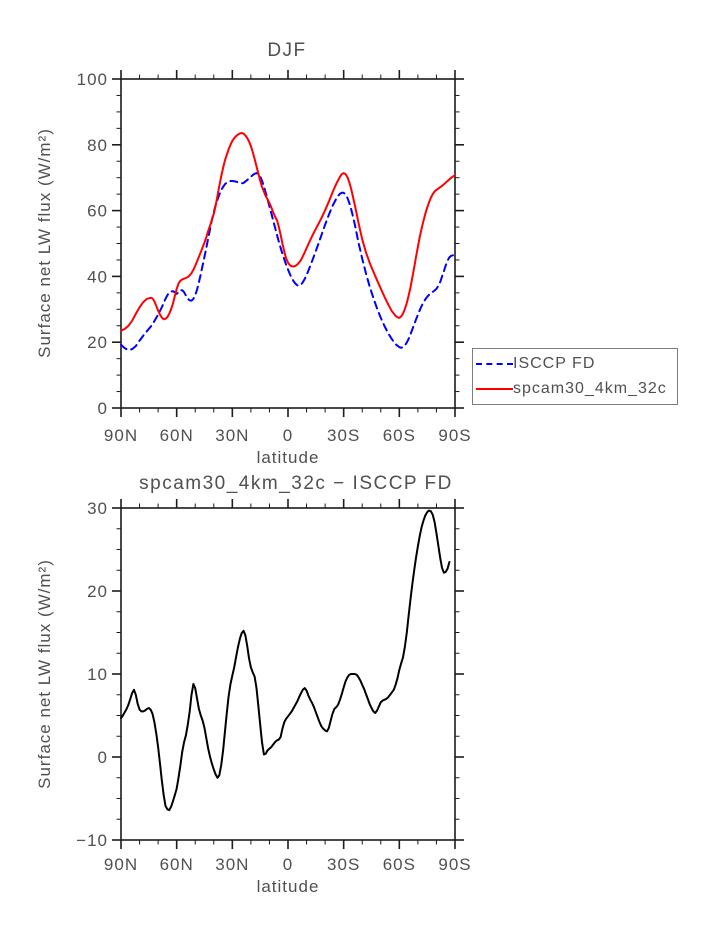 The height and width of the screenshot is (935, 723). I want to click on legend-box: ISCCP FD spcam30_4km_32c, so click(575, 376).